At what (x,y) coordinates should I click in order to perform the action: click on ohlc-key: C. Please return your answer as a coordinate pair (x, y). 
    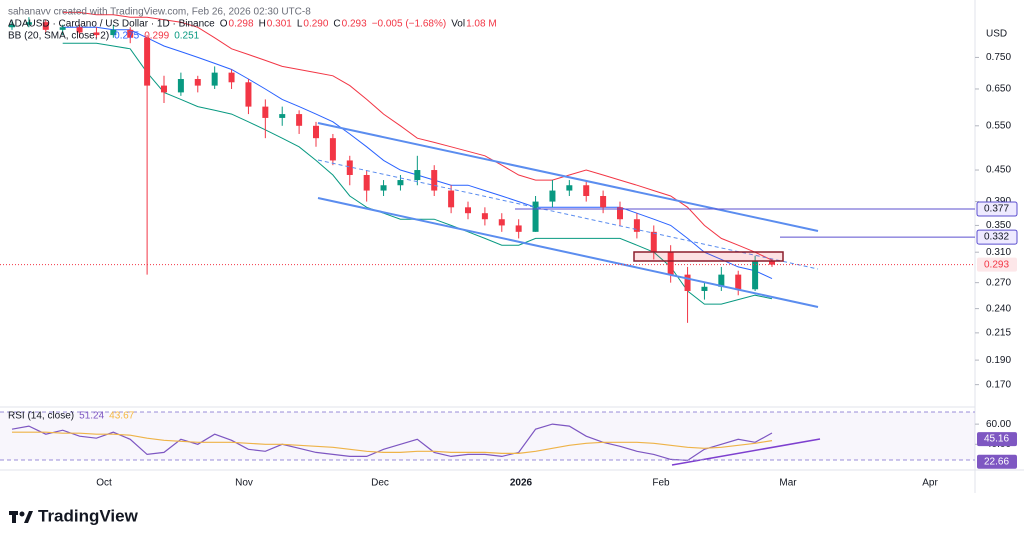
    Looking at the image, I should click on (336, 24).